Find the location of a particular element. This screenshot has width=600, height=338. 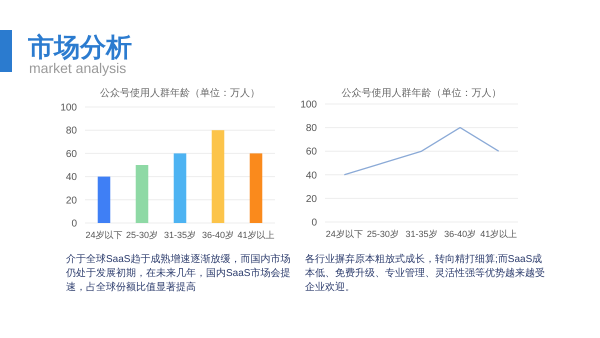

text: 市场分析 is located at coordinates (79, 47).